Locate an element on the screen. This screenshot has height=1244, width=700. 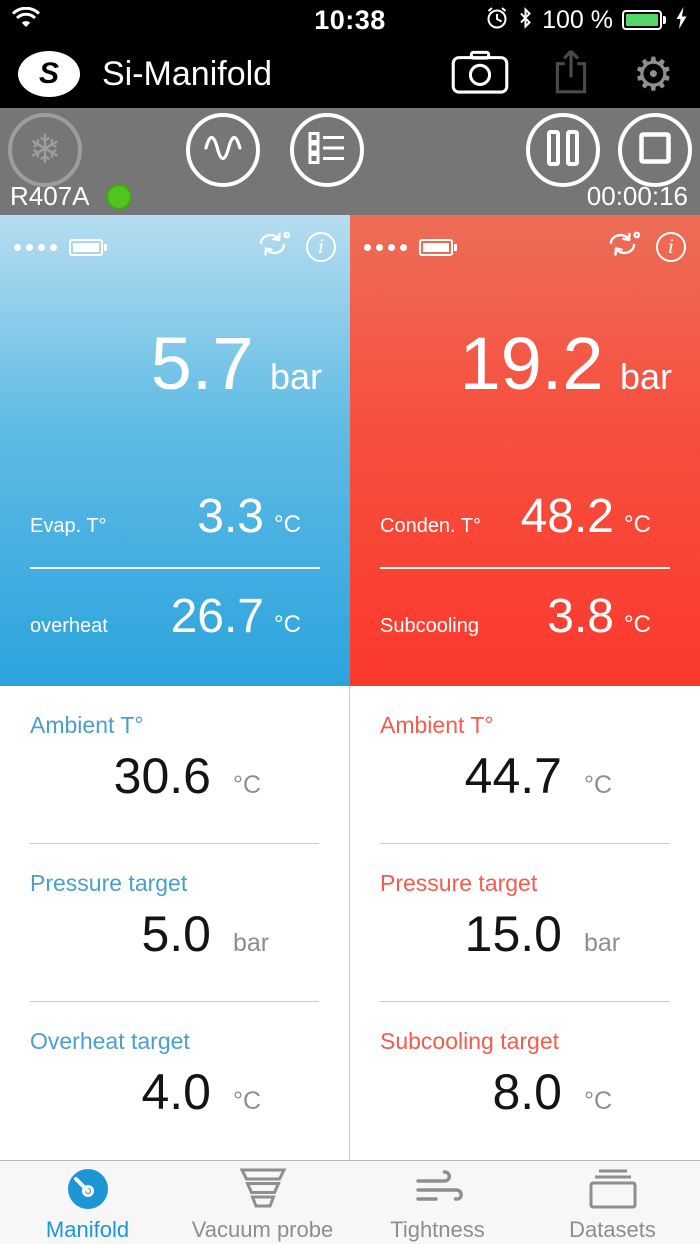
condensation-temp-row: Conden. T° 48.2 °C is located at coordinates (525, 517).